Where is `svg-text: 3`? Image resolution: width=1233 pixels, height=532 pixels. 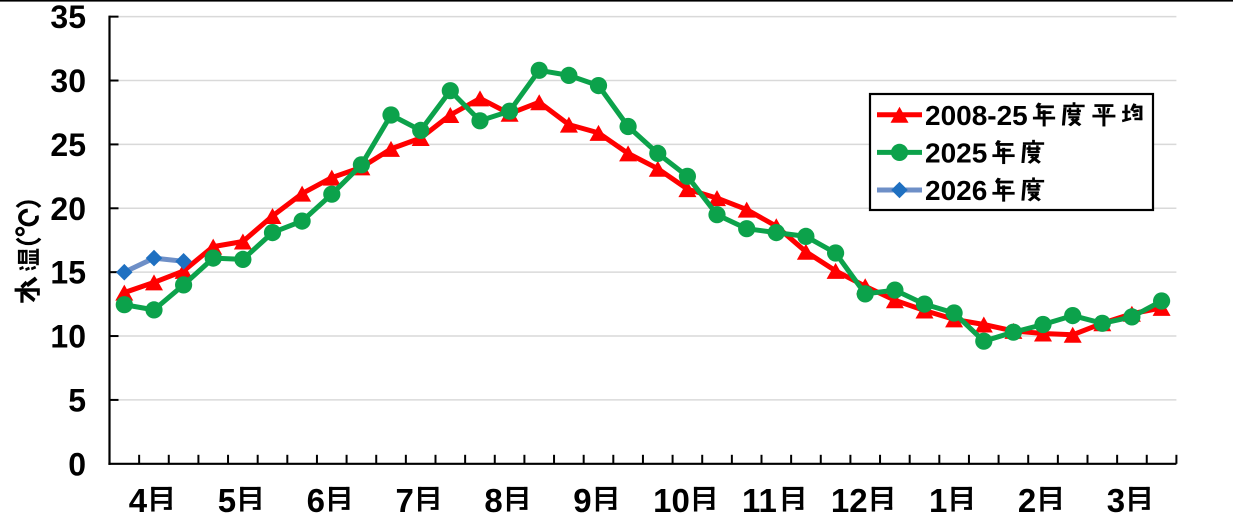 svg-text: 3 is located at coordinates (1116, 500).